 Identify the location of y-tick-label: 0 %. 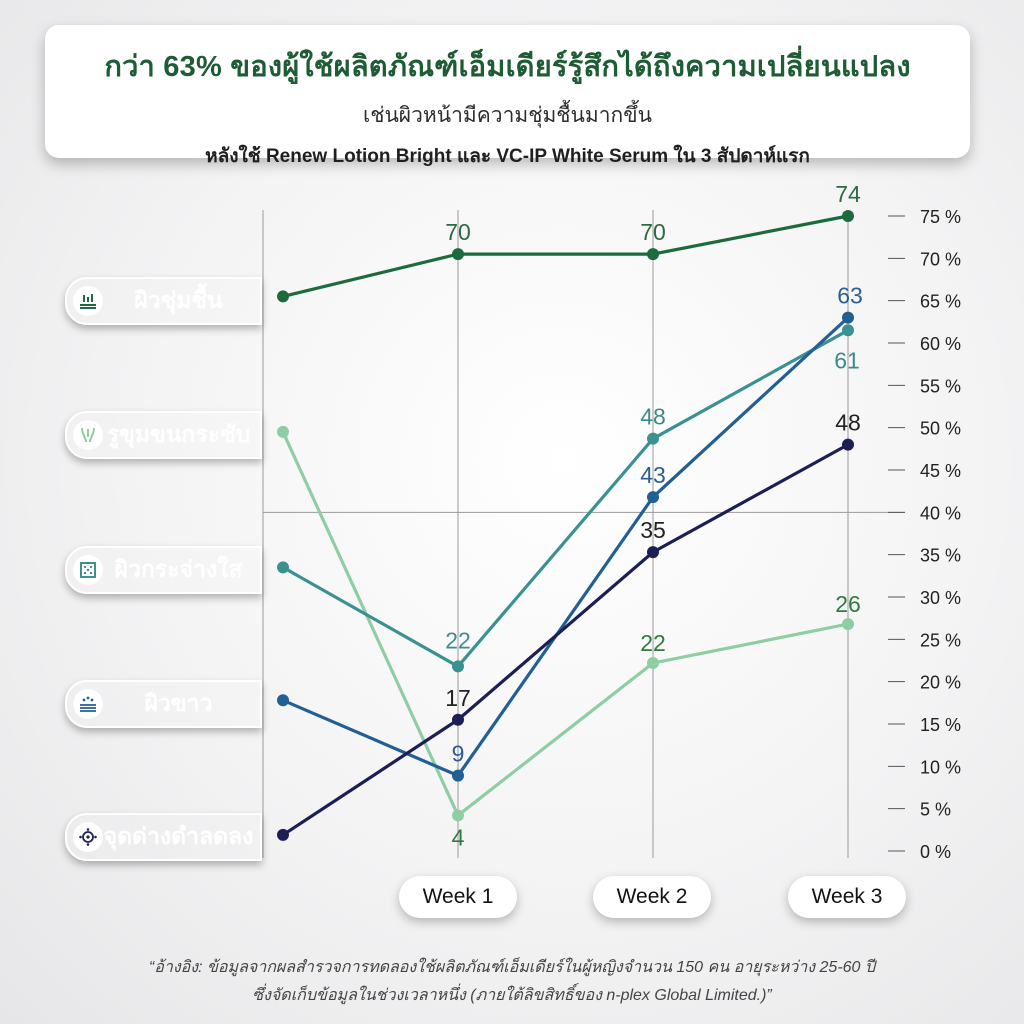
(935, 852).